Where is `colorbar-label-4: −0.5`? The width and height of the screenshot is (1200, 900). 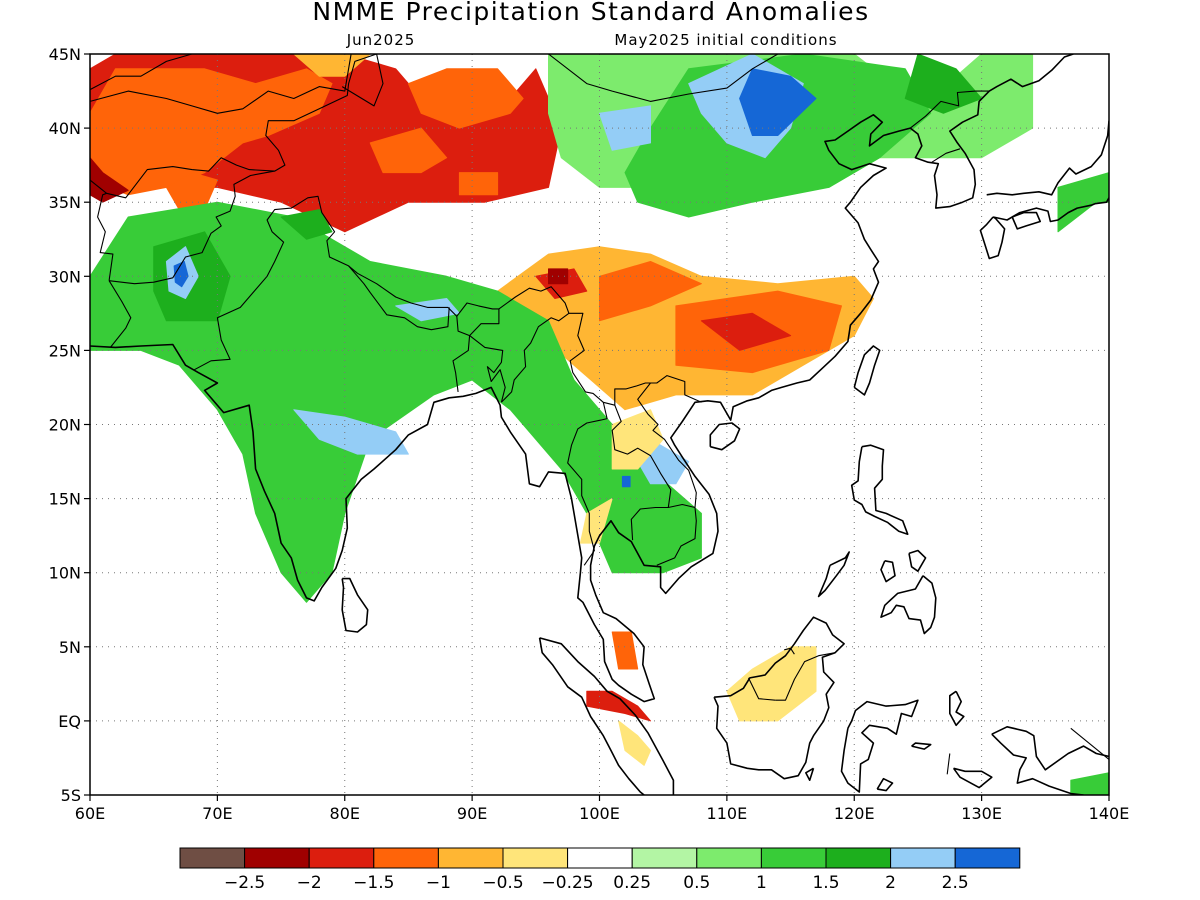 colorbar-label-4: −0.5 is located at coordinates (502, 883).